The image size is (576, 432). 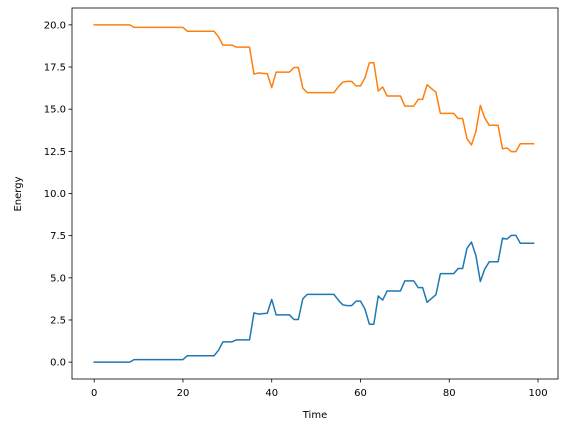 I want to click on x-tick-label: 0, so click(x=94, y=393).